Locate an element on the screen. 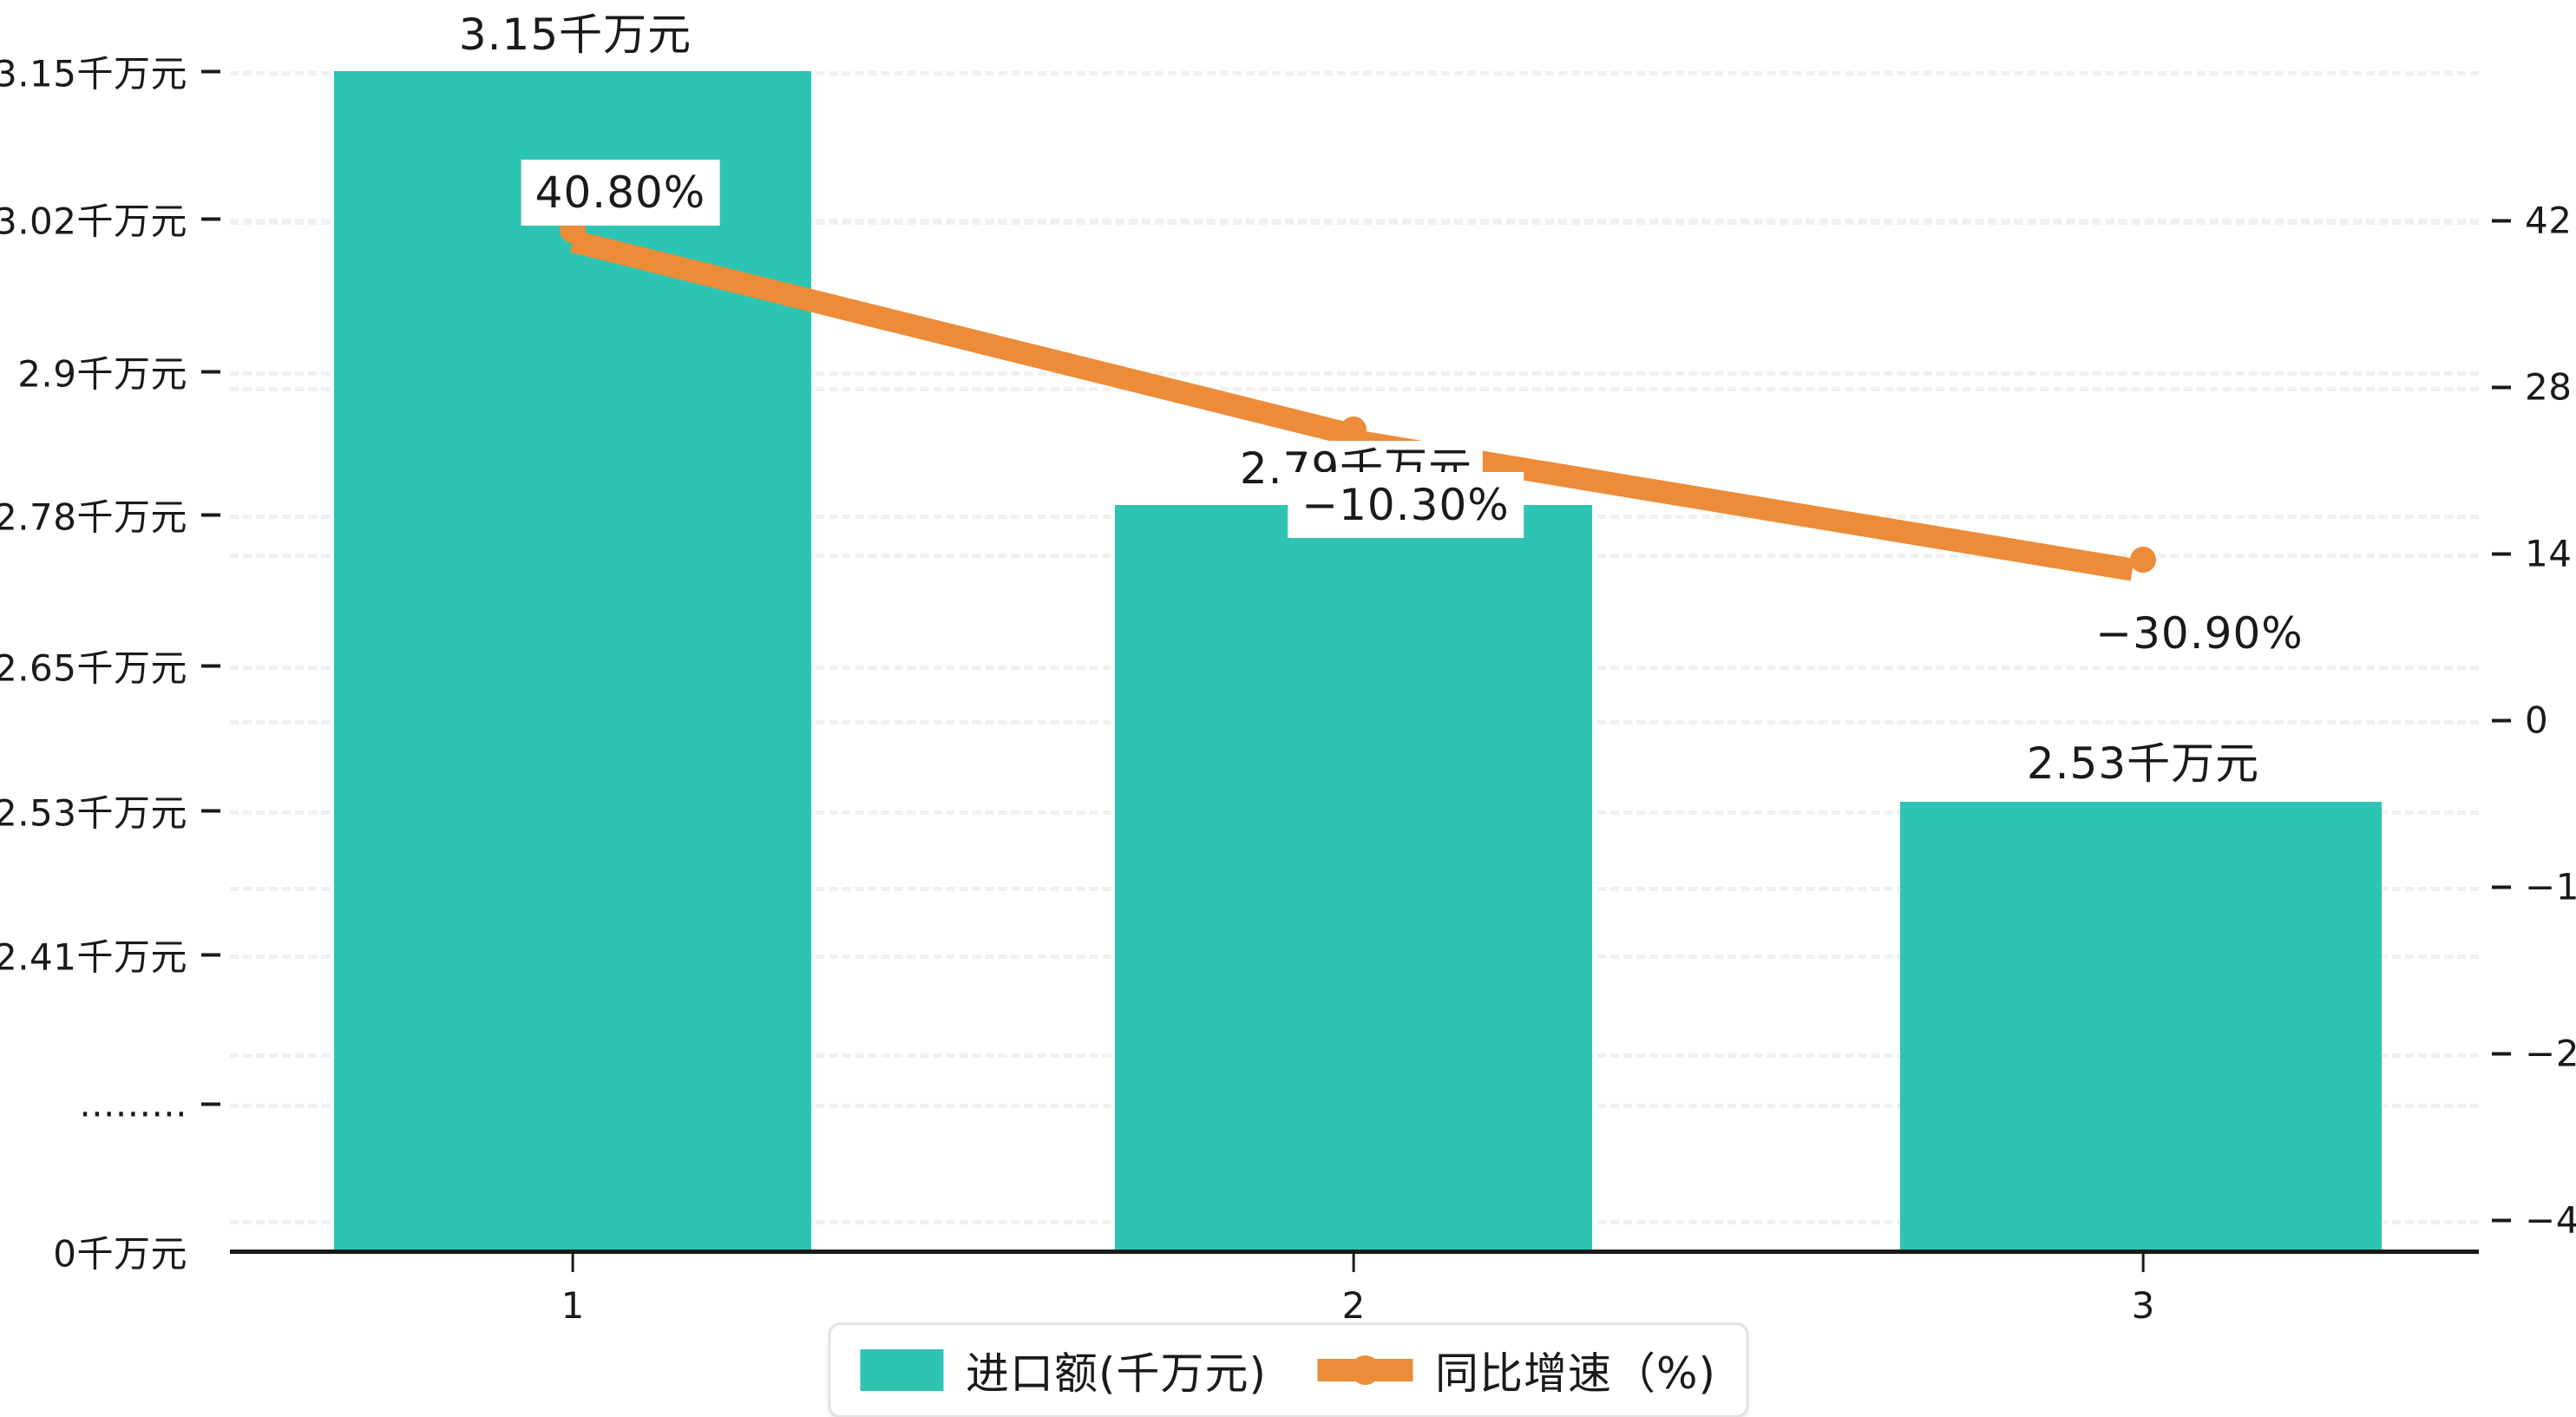 This screenshot has width=2576, height=1417. bar-value-label-3: 2.53千万元 is located at coordinates (2143, 763).